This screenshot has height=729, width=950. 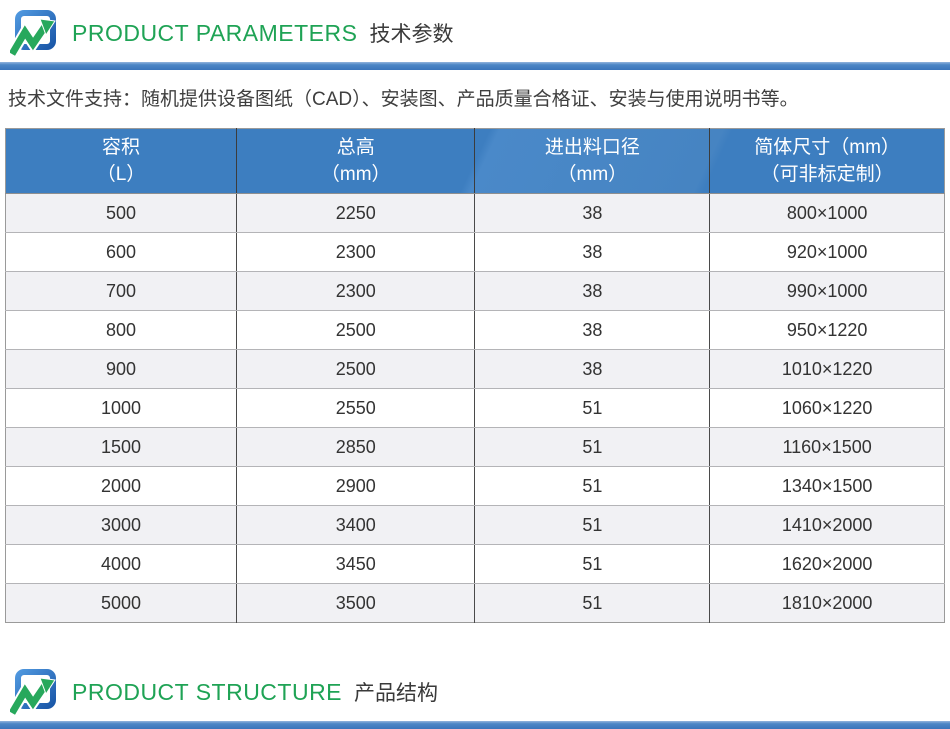 I want to click on column-header-line1: 总高, so click(x=355, y=147).